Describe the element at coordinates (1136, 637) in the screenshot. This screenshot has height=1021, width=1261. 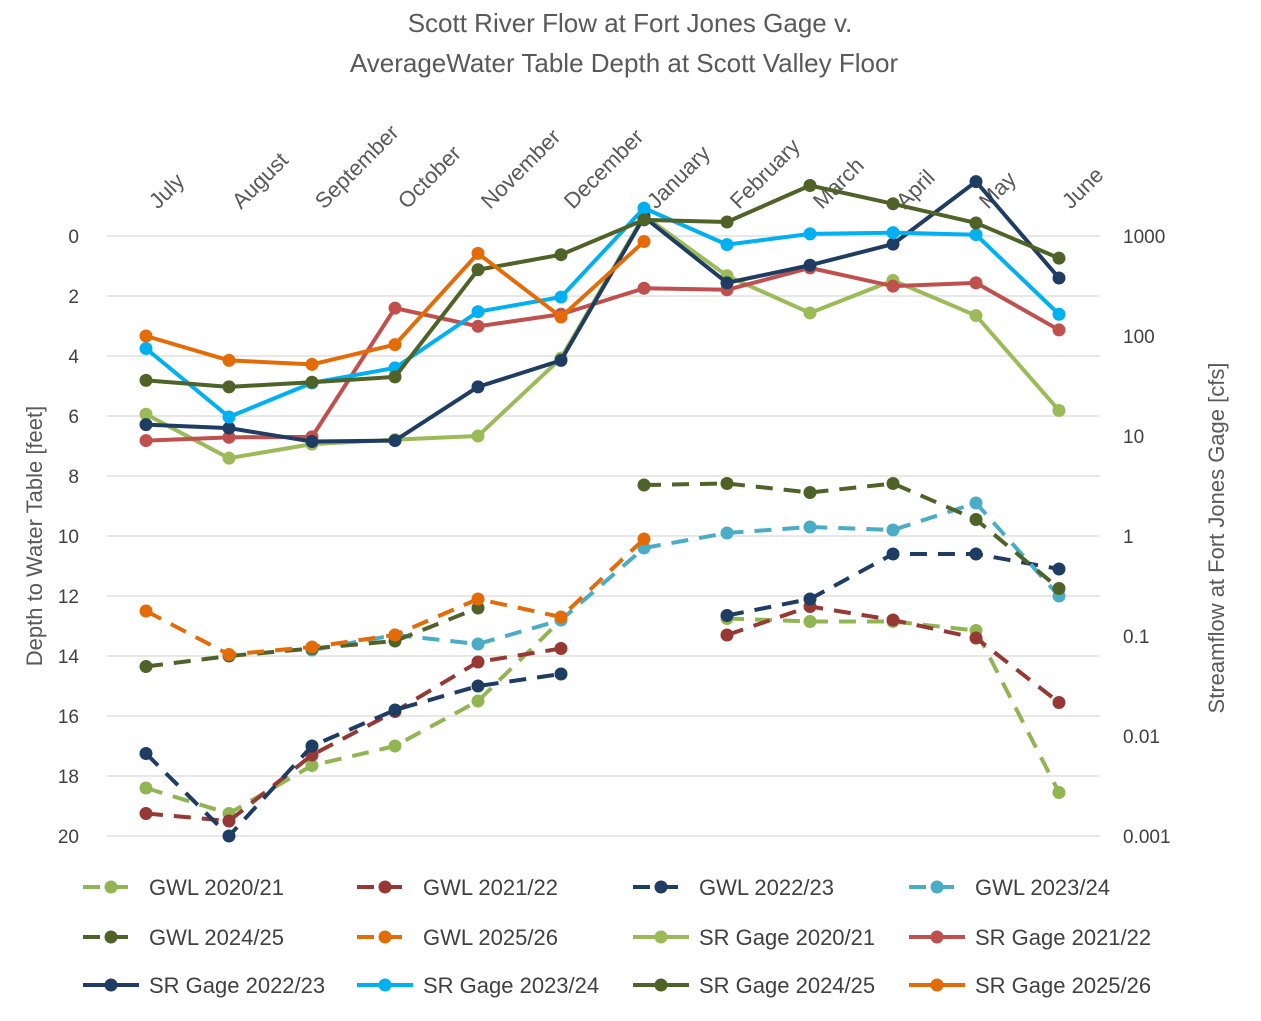
I see `y2-tick-label: 0.1` at that location.